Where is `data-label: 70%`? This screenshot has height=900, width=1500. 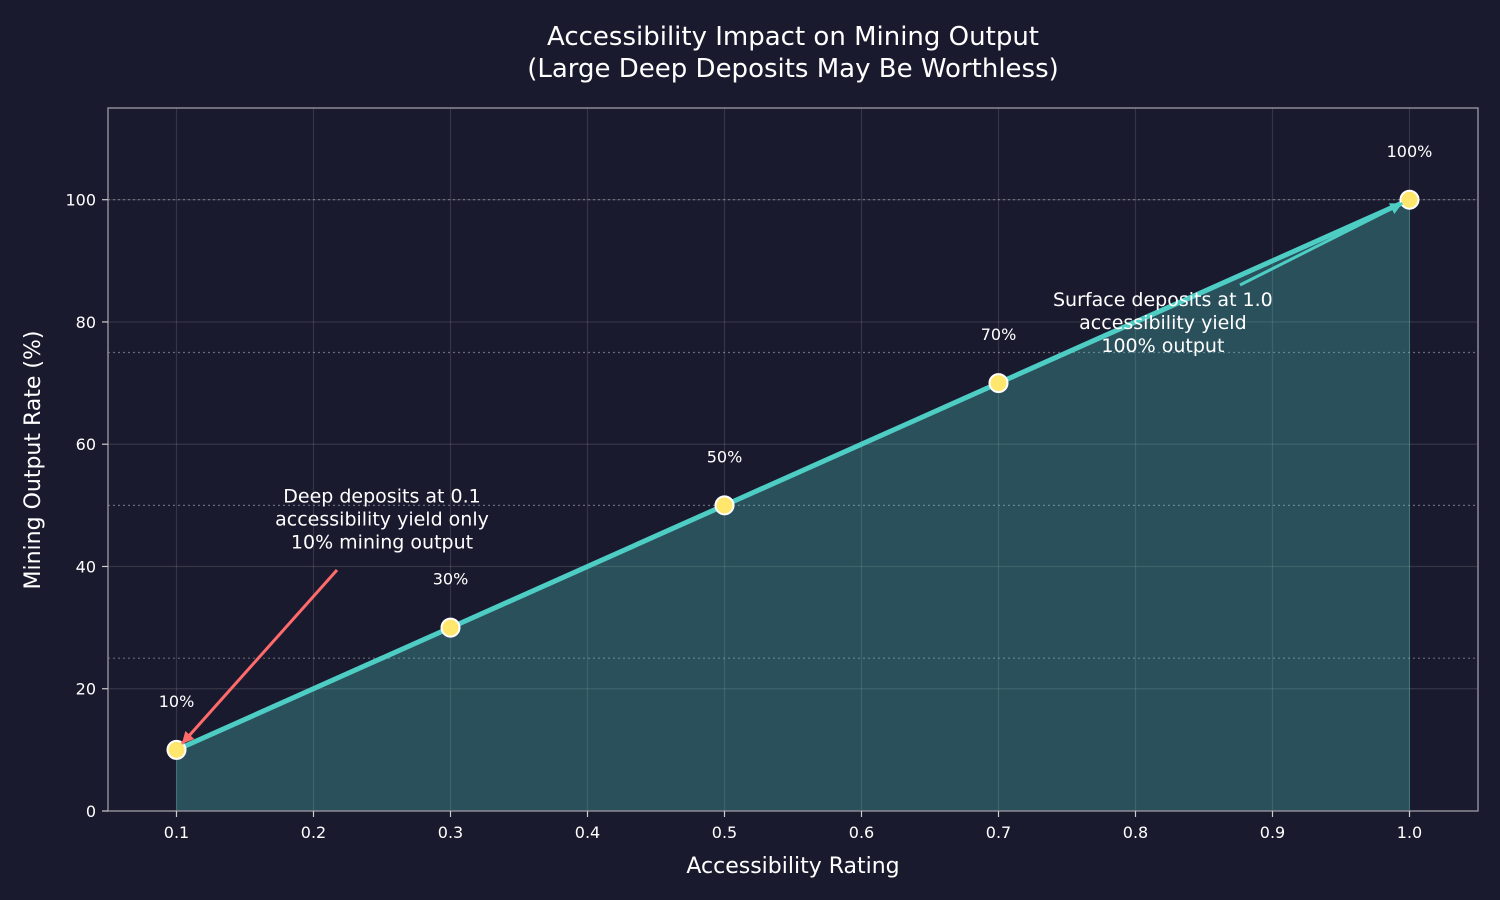
data-label: 70% is located at coordinates (999, 334).